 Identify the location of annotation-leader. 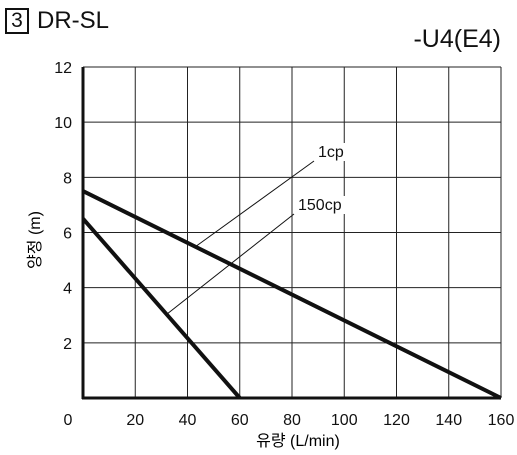
(255, 204).